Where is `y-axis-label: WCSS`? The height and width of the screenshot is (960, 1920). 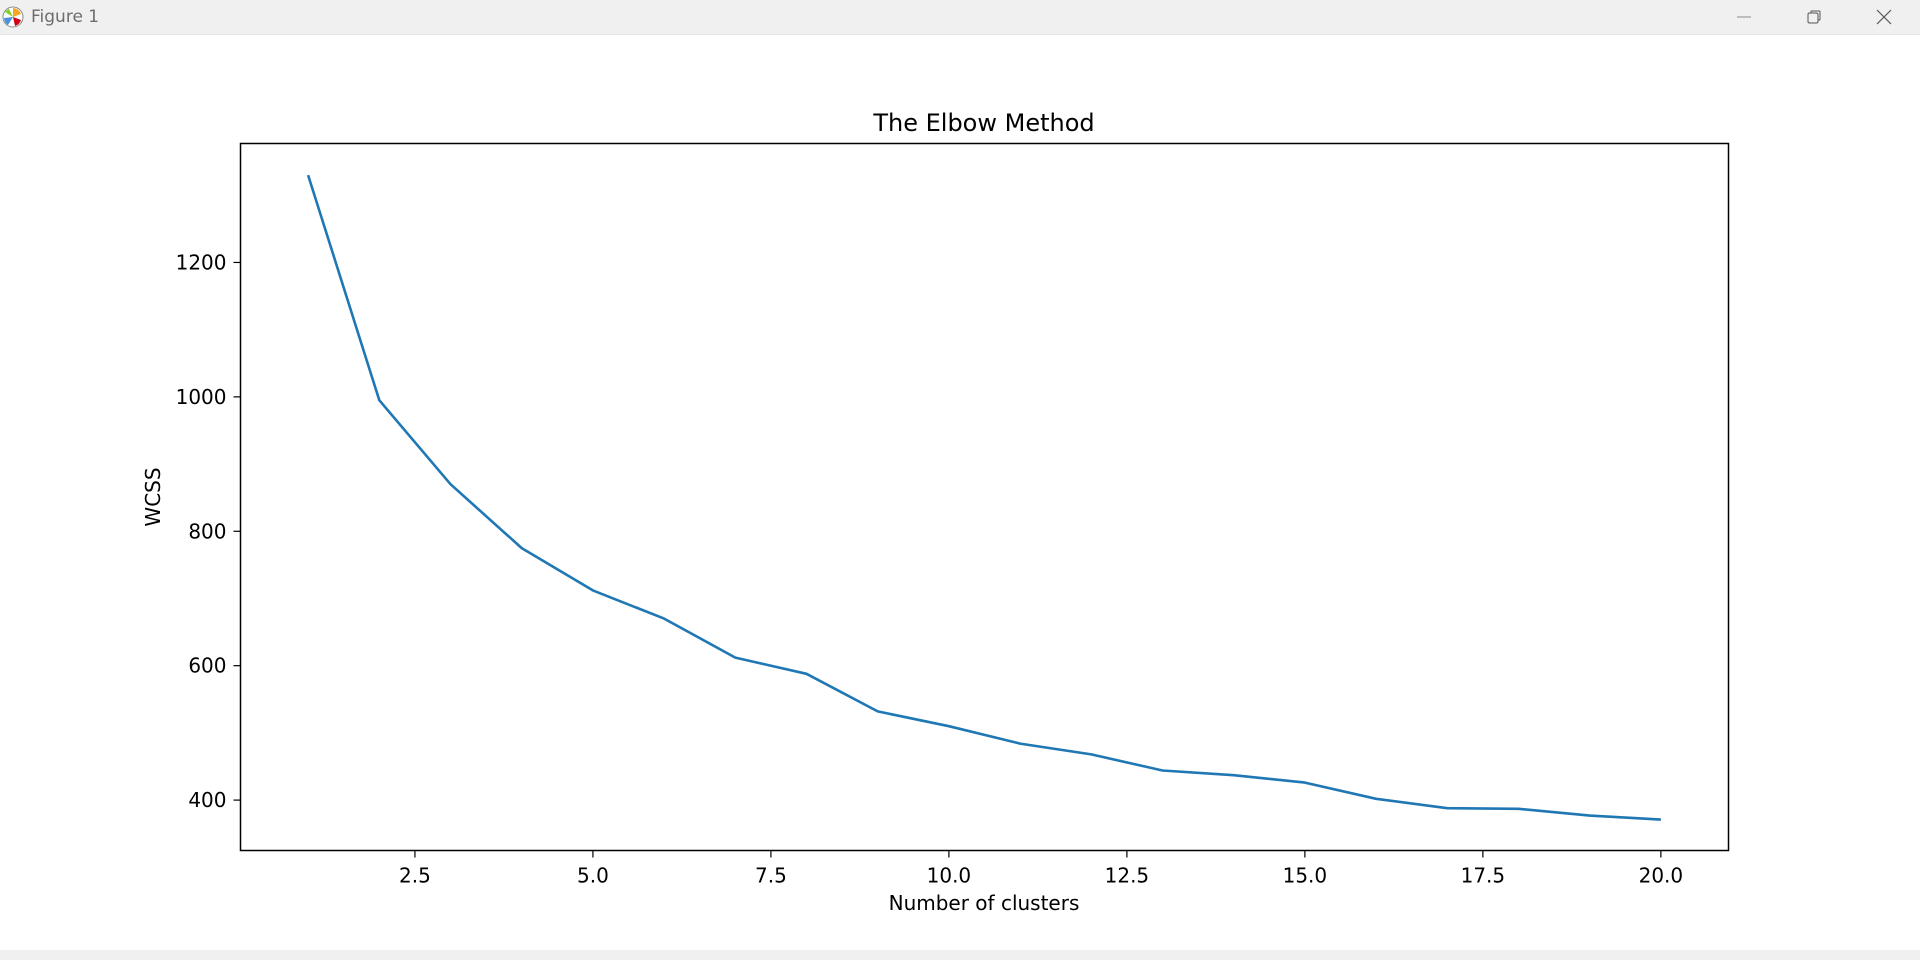
y-axis-label: WCSS is located at coordinates (153, 496).